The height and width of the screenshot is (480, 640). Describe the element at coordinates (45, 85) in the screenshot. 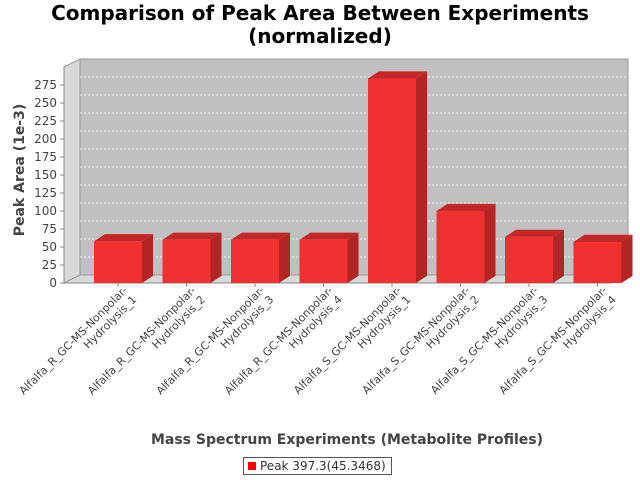

I see `y-tick-label: 275` at that location.